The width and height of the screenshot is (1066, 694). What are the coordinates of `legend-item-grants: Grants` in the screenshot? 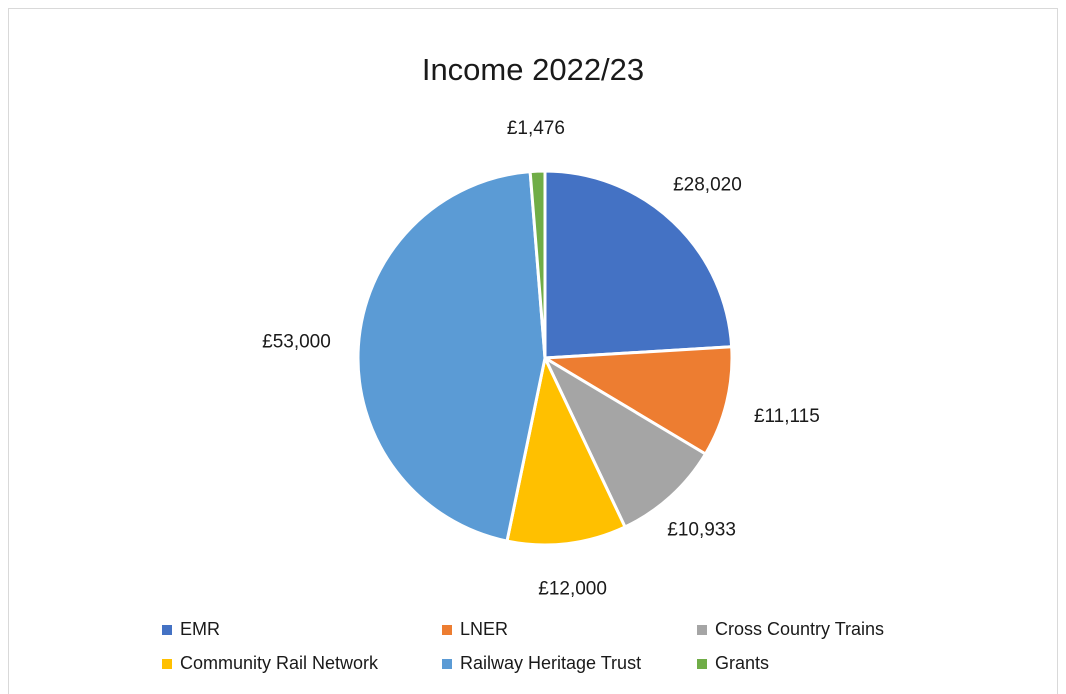 It's located at (733, 663).